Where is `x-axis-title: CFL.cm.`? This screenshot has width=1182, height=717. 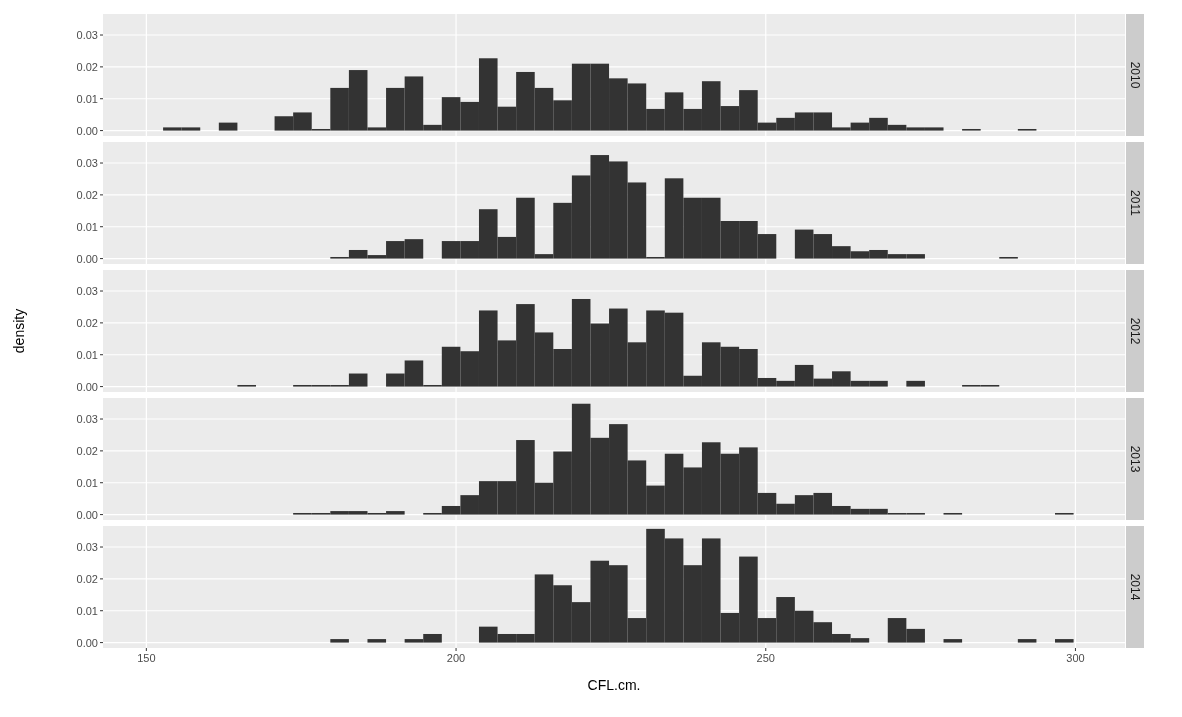
x-axis-title: CFL.cm. is located at coordinates (614, 685).